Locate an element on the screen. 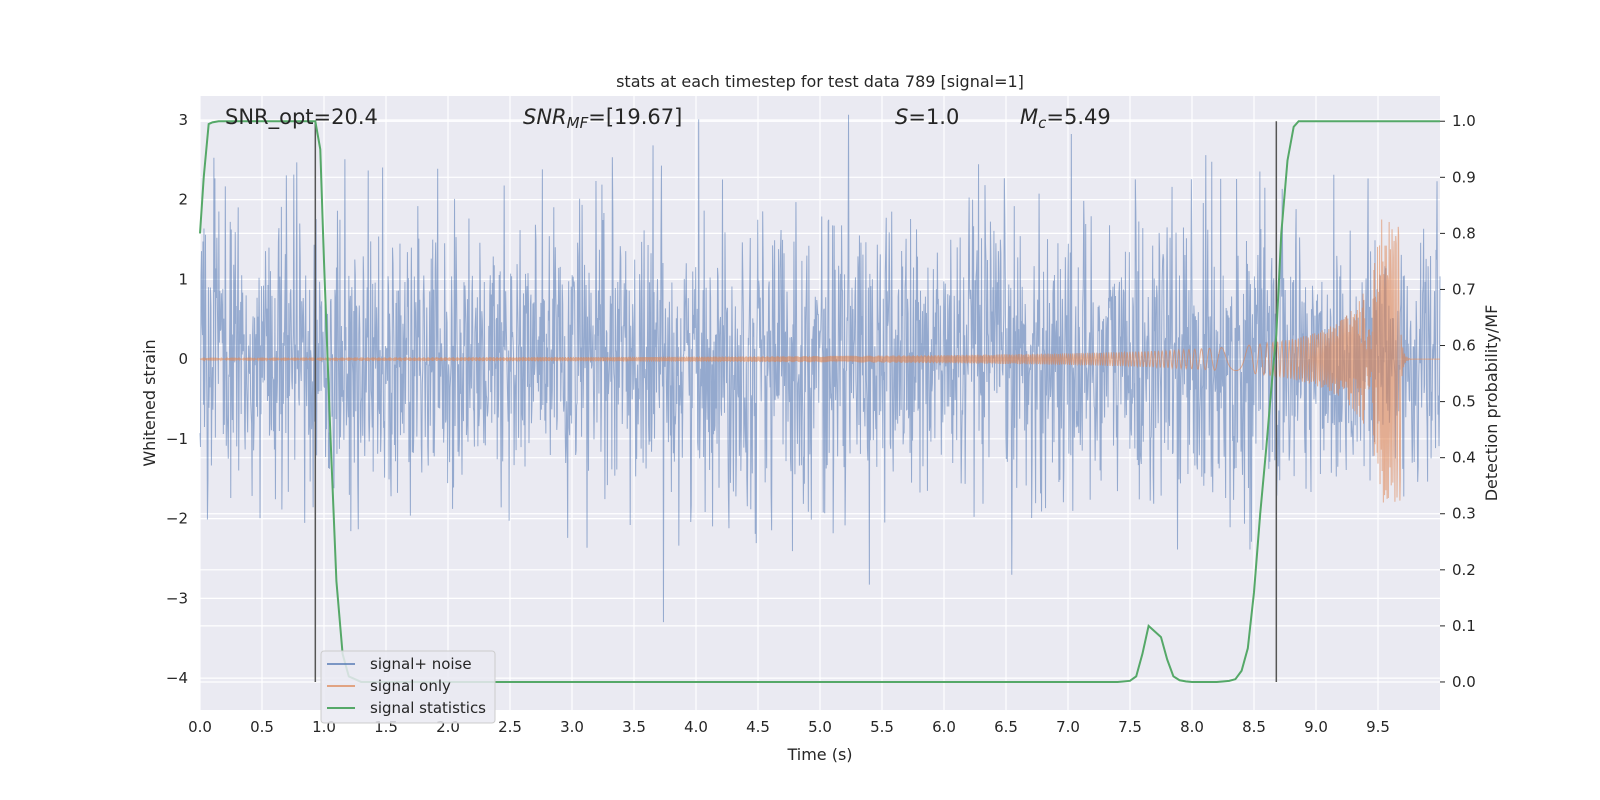  x-tick-label: 0.0 is located at coordinates (200, 727).